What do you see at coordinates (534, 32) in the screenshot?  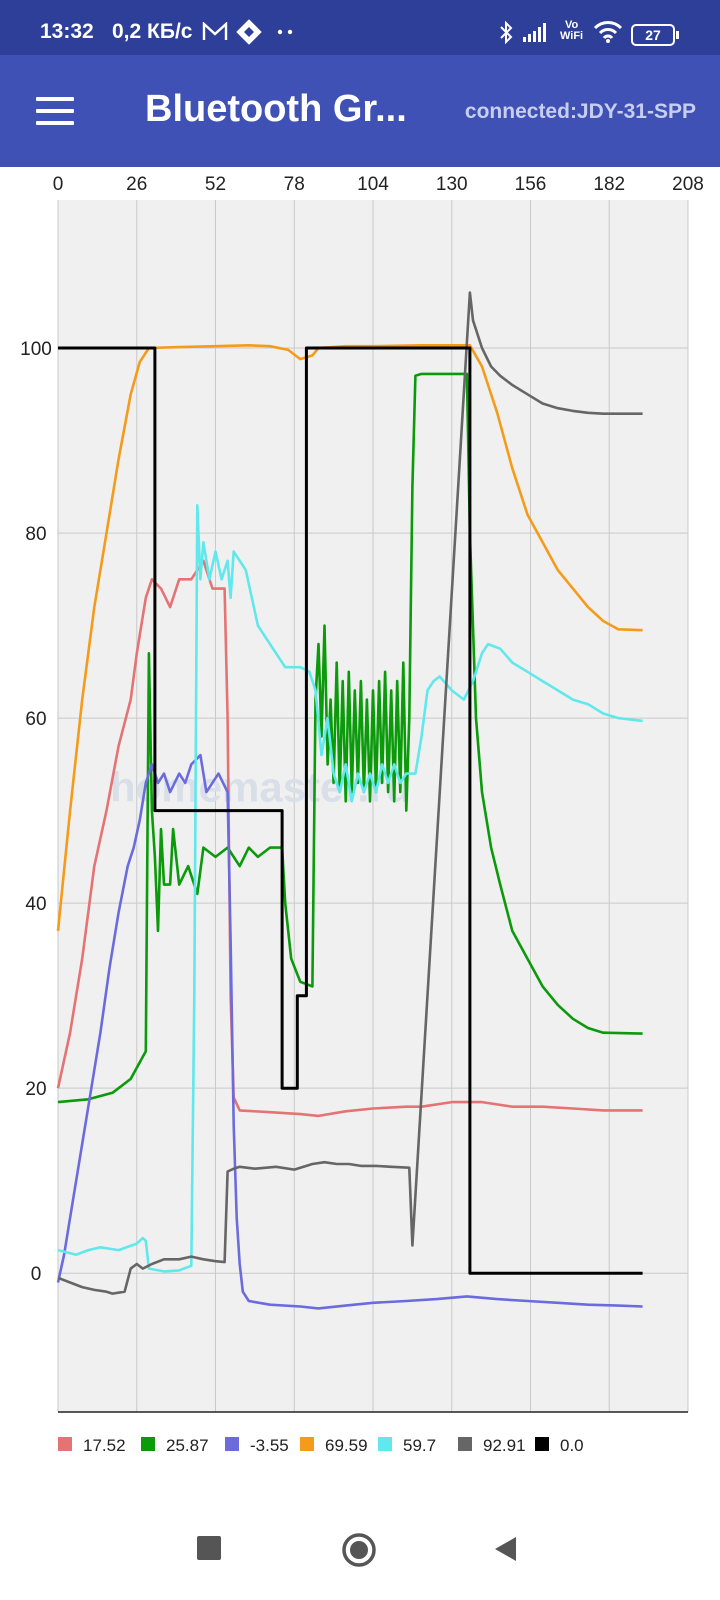 I see `signal-icon` at bounding box center [534, 32].